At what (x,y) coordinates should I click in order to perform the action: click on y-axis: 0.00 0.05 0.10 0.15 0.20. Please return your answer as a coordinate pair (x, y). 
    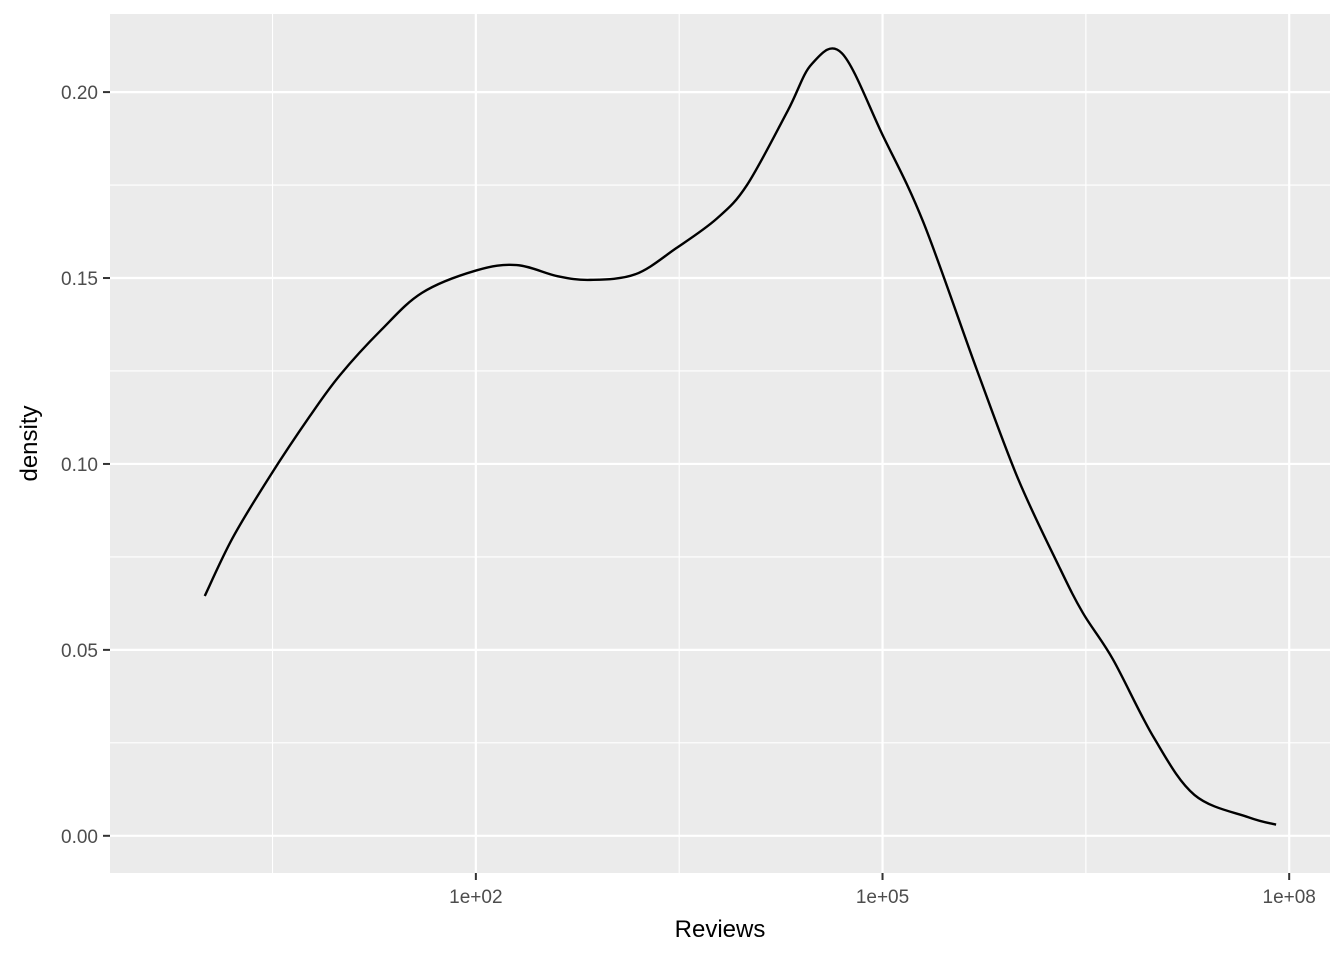
    Looking at the image, I should click on (85, 465).